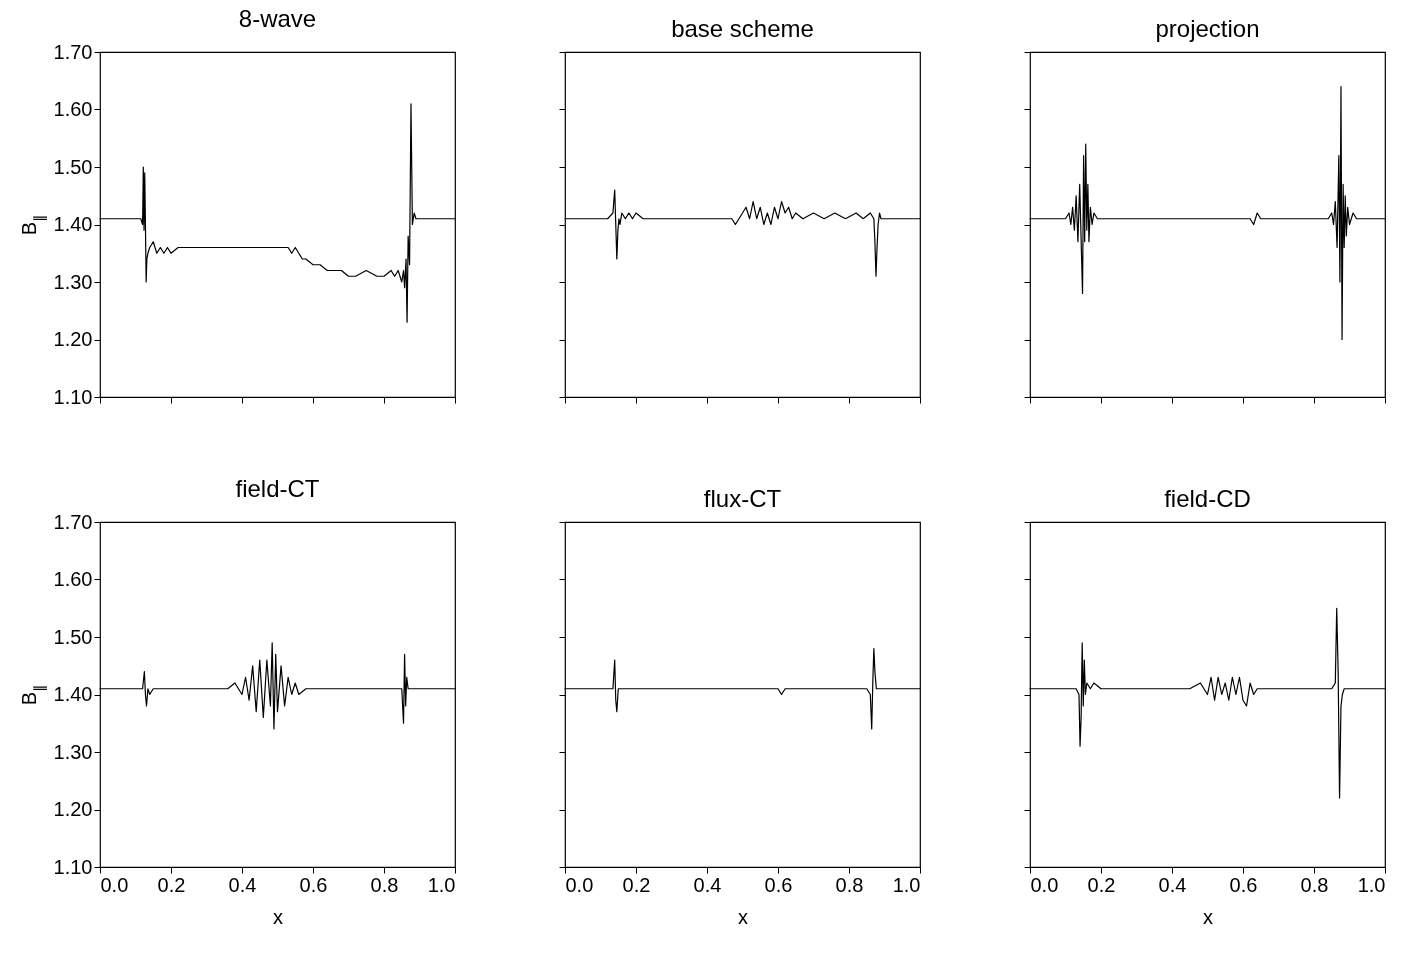 The image size is (1416, 963). Describe the element at coordinates (277, 18) in the screenshot. I see `chart-title: 8-wave` at that location.